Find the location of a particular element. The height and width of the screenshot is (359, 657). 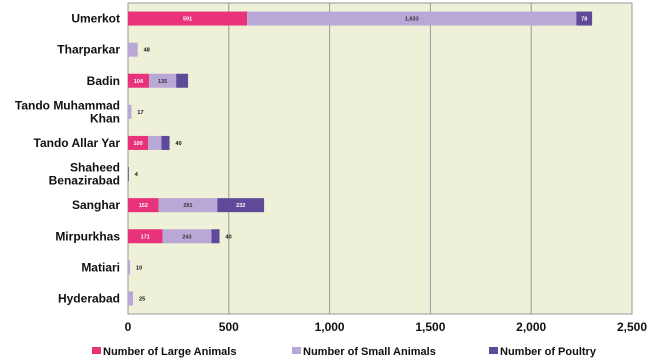

category-label: Matiari is located at coordinates (100, 267).